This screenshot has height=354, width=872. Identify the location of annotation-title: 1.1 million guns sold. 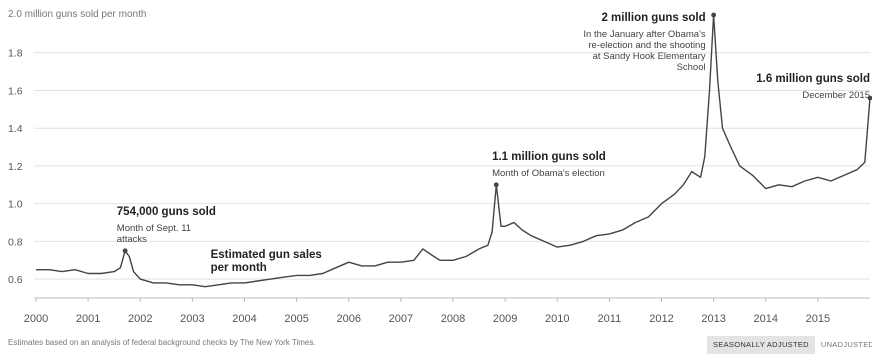
(549, 157).